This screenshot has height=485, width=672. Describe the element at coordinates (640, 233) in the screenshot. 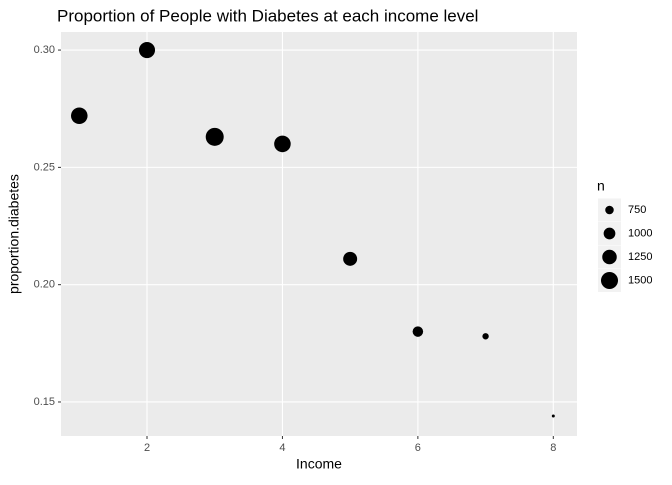

I see `legend-label: 1000` at that location.